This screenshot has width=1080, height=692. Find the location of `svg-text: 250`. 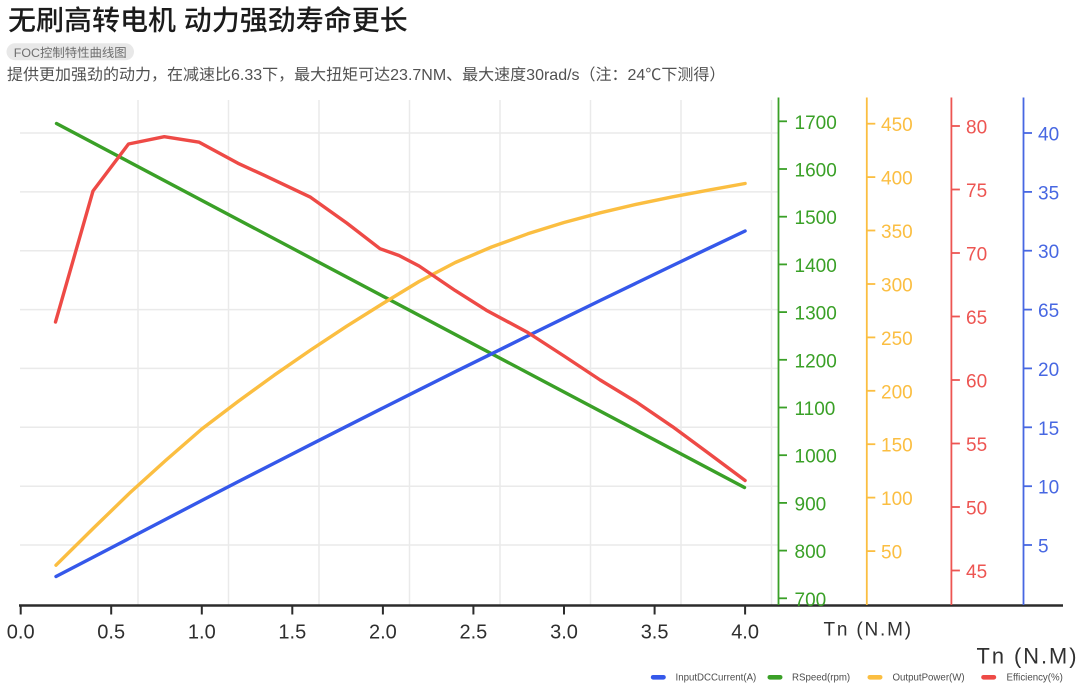

svg-text: 250 is located at coordinates (897, 339).